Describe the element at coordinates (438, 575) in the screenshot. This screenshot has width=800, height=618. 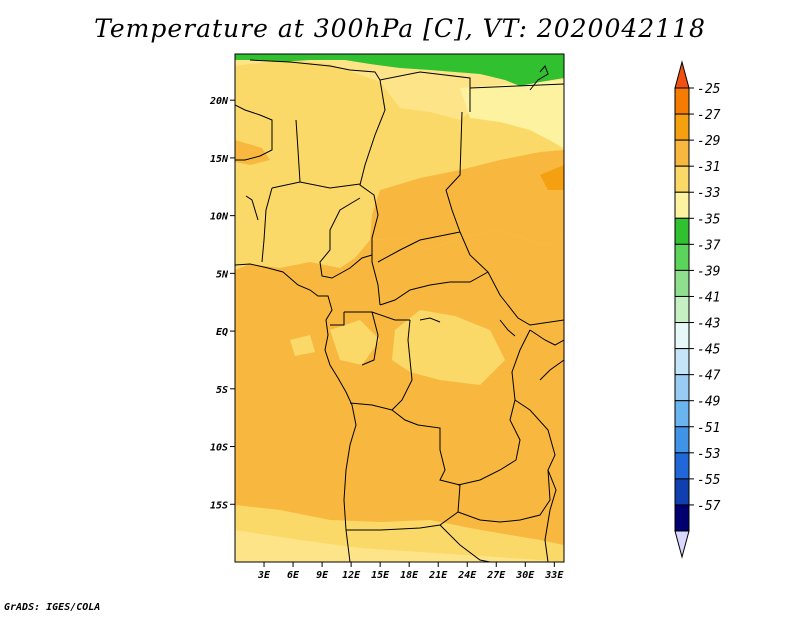
I see `lon-tick-label: 21E` at that location.